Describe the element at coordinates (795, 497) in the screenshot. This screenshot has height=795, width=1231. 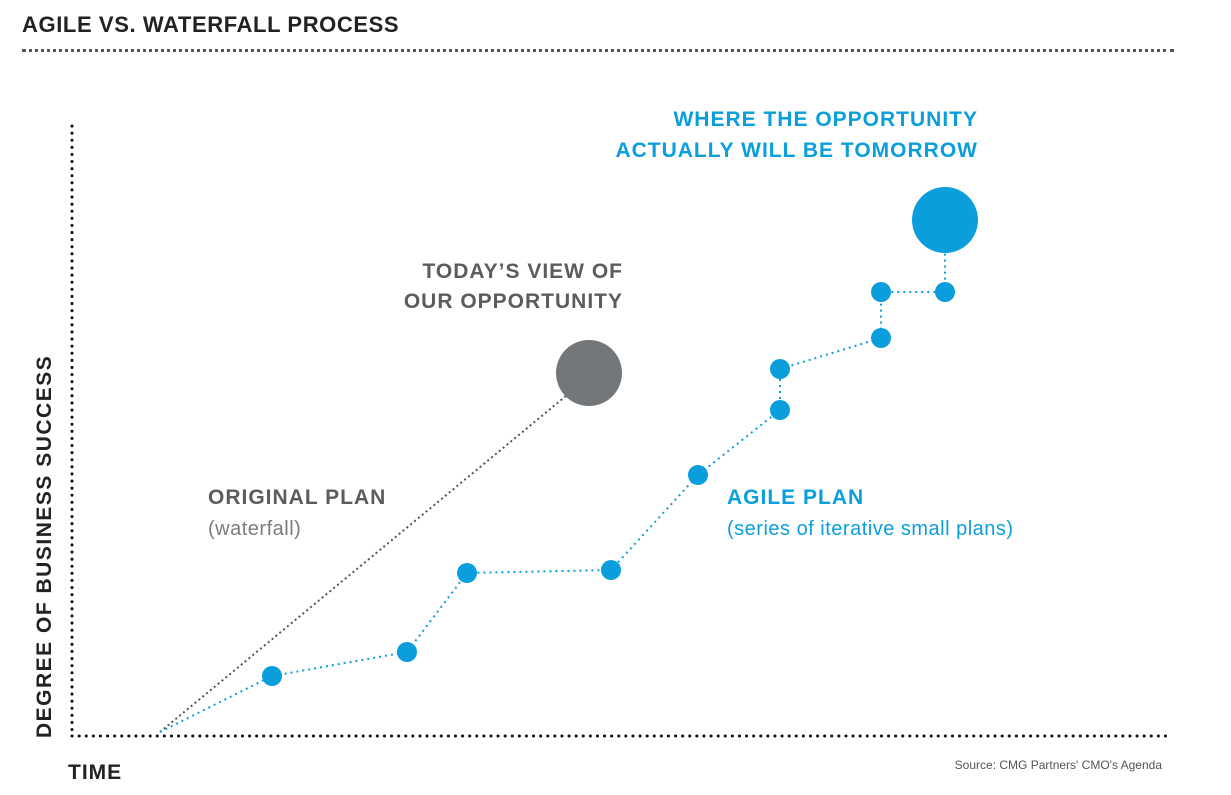
I see `agile-plan-label: AGILE PLAN` at that location.